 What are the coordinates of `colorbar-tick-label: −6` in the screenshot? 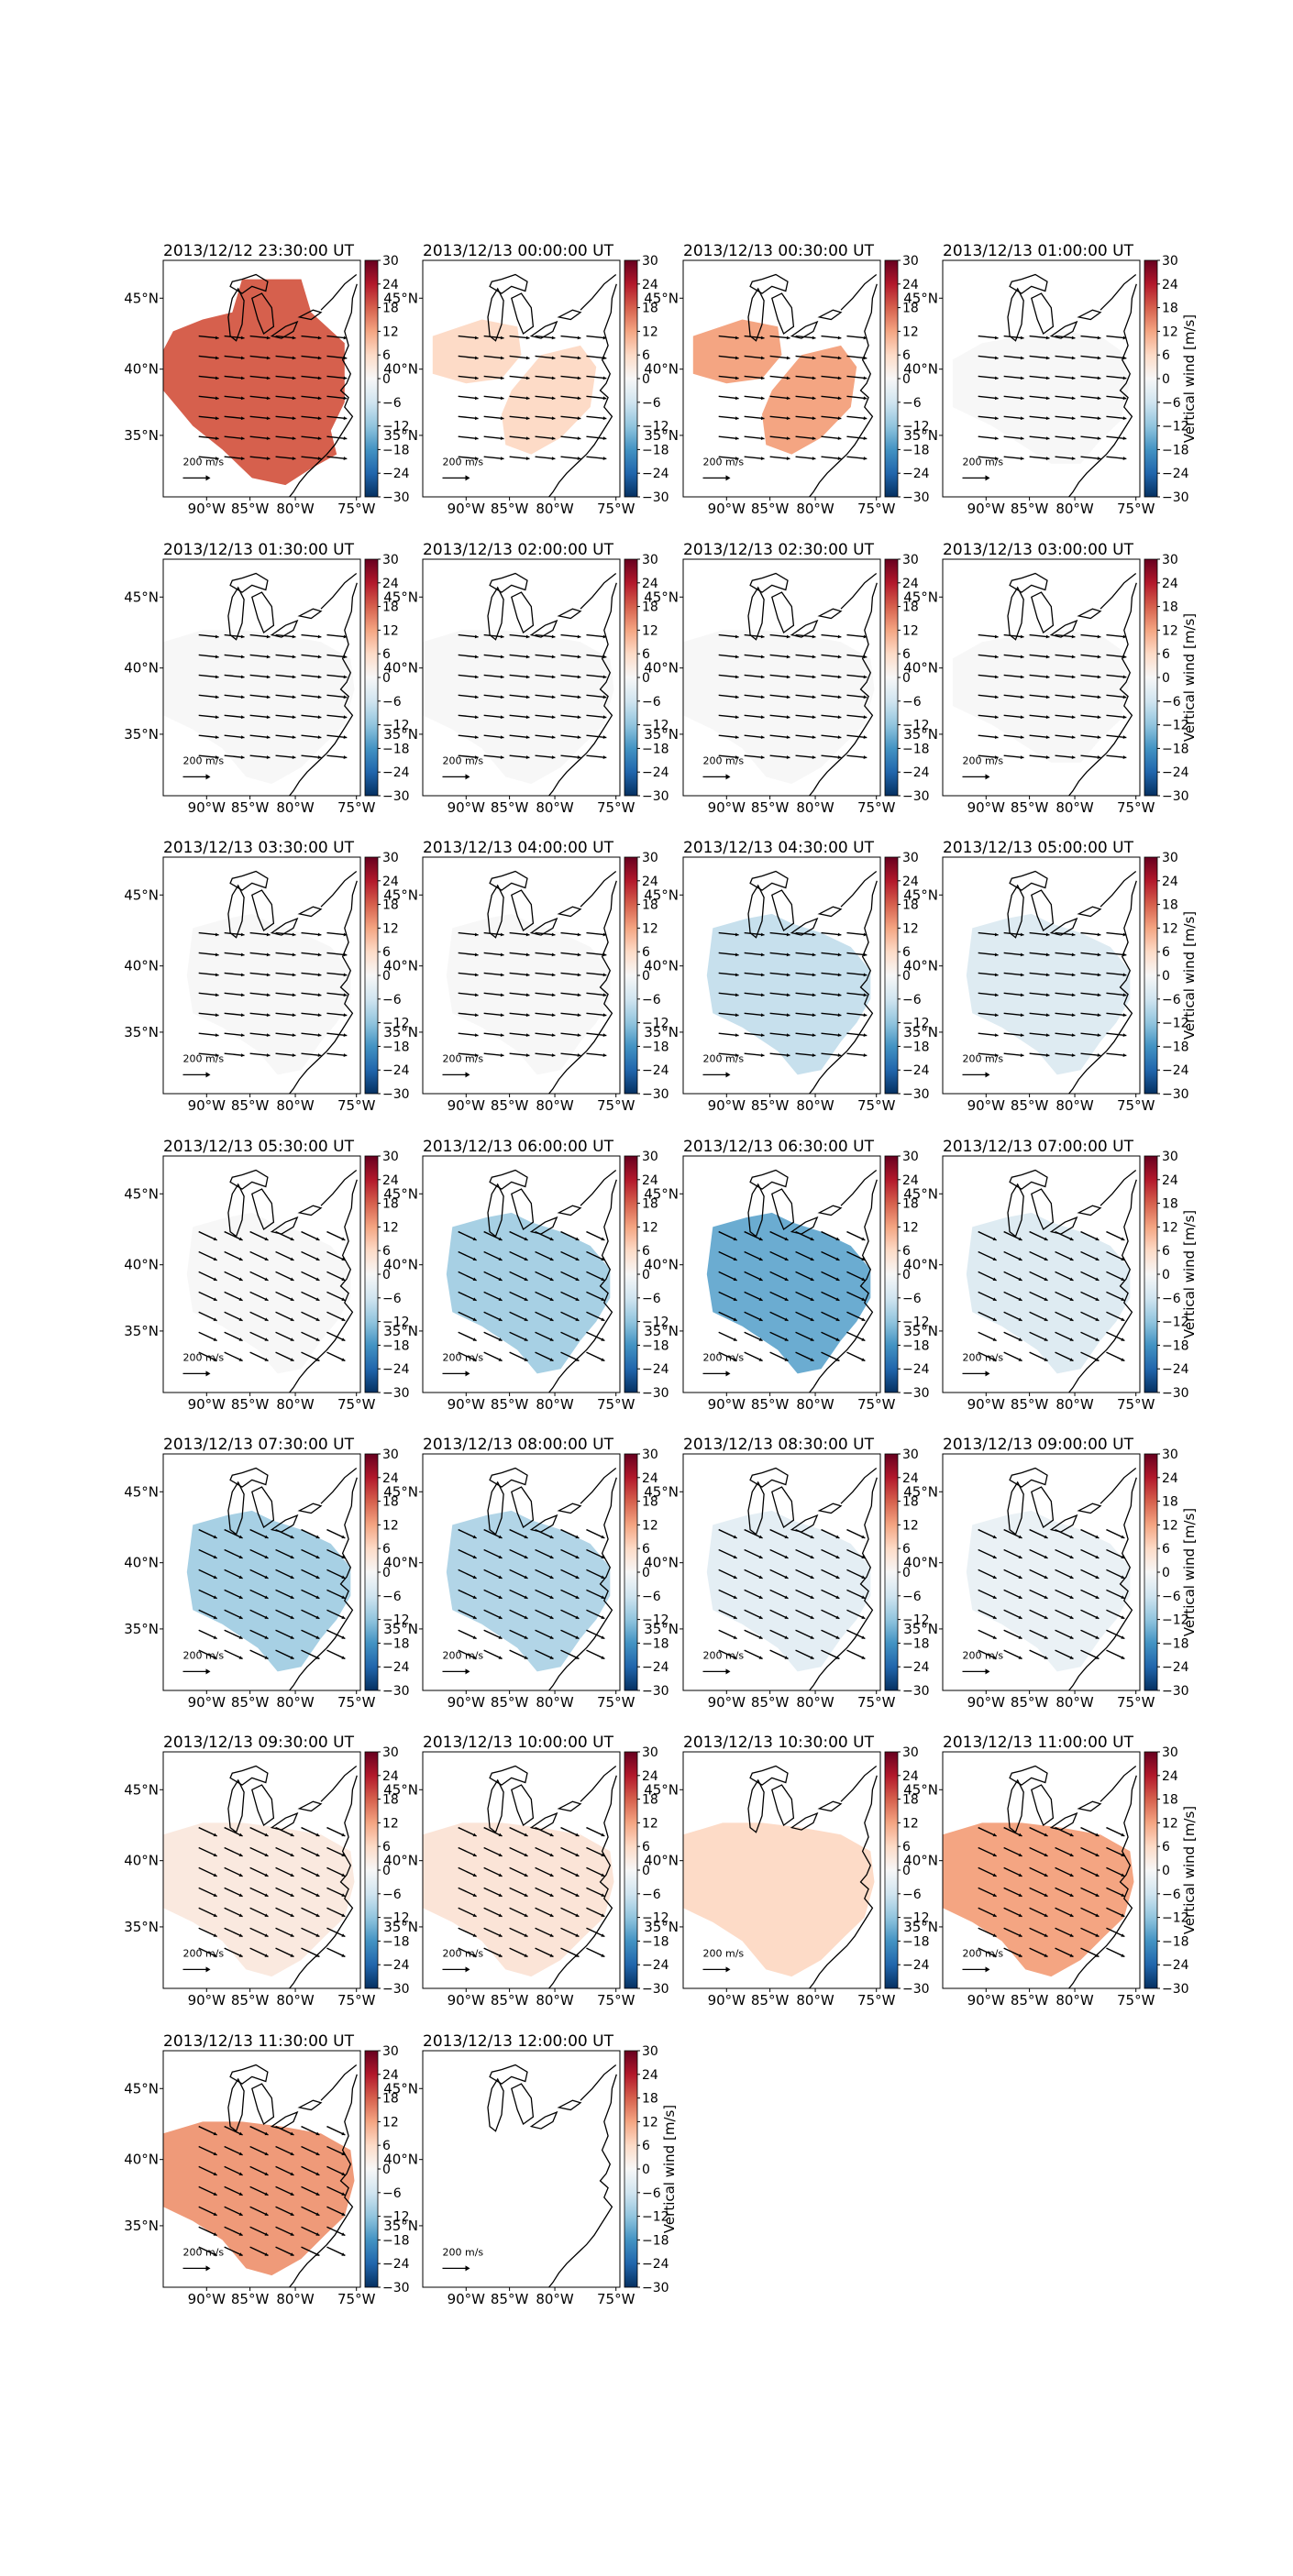 It's located at (392, 702).